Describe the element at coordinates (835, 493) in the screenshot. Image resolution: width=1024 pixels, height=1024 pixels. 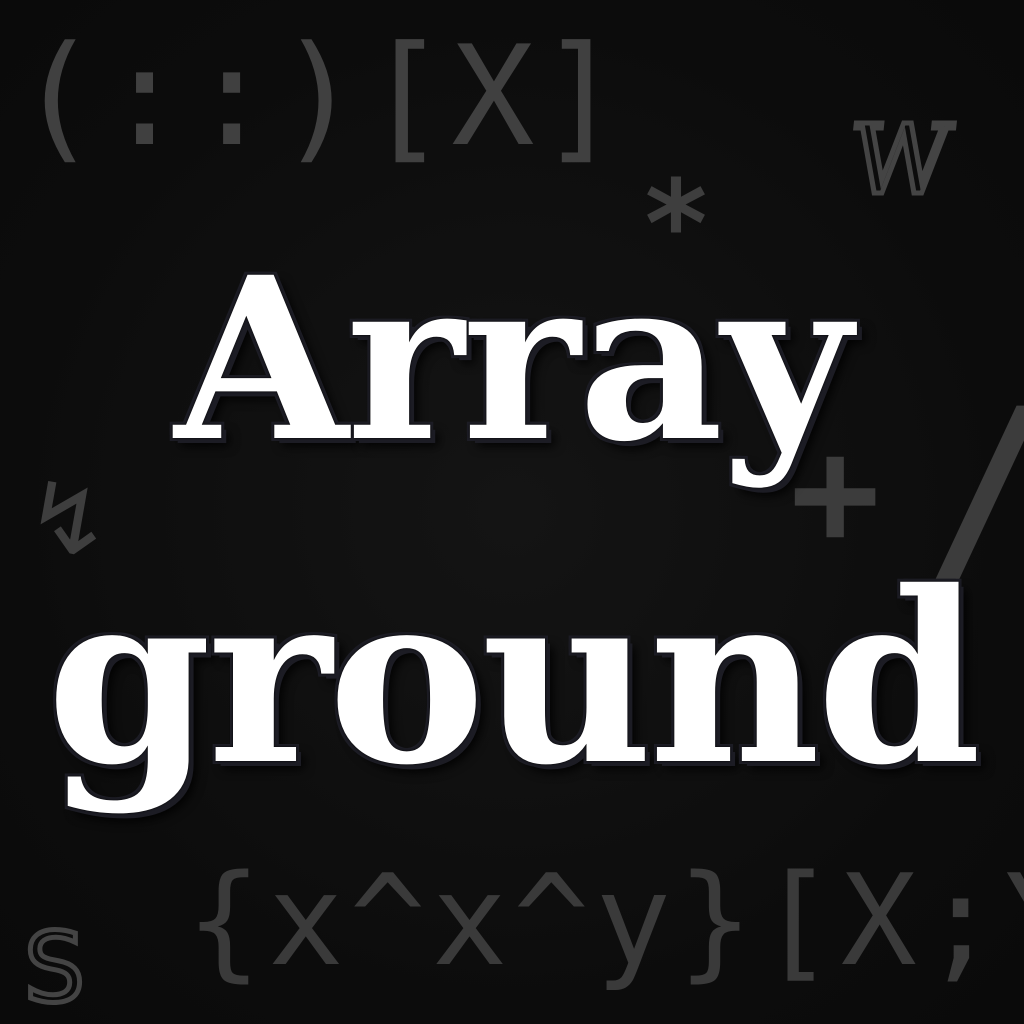
I see `bg-glyph-plus: +` at that location.